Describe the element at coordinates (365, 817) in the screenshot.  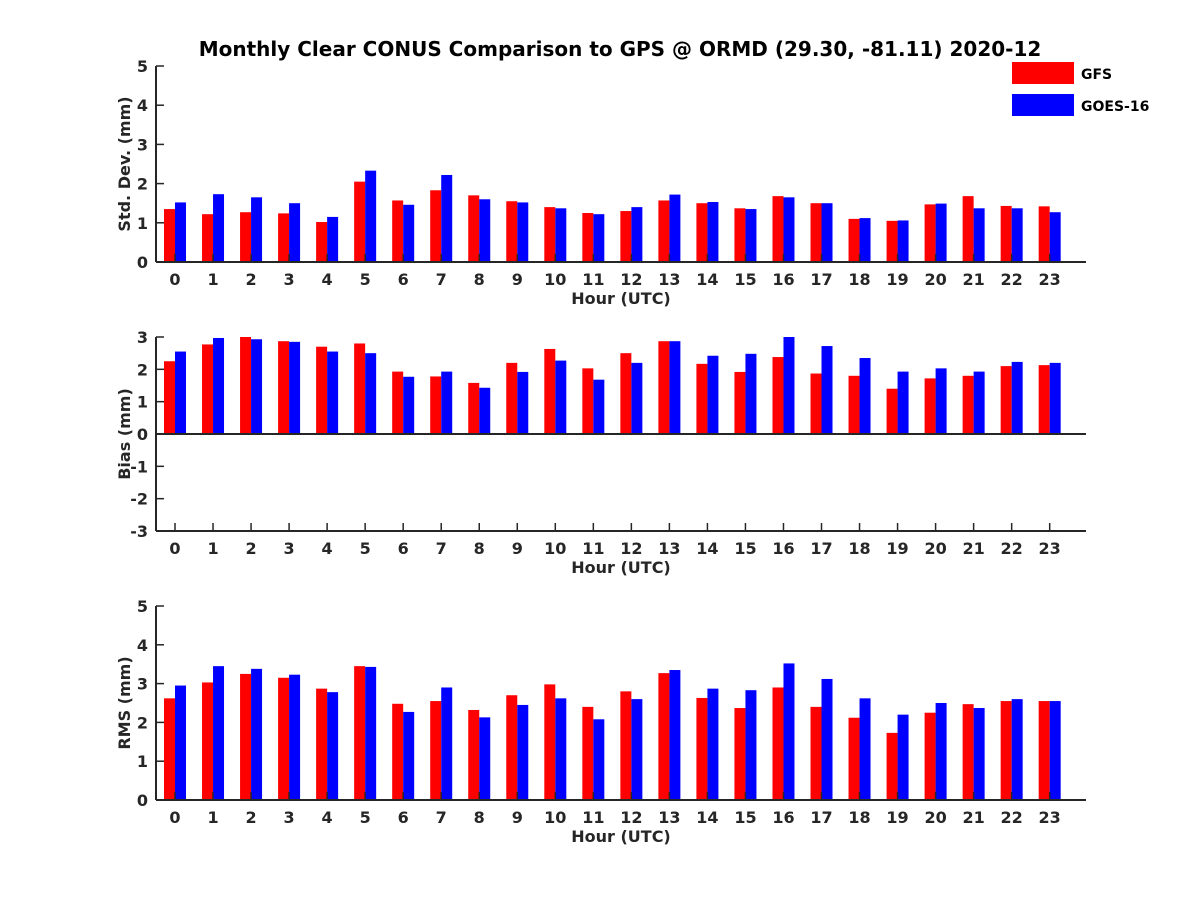
I see `x-tick-label: 5` at that location.